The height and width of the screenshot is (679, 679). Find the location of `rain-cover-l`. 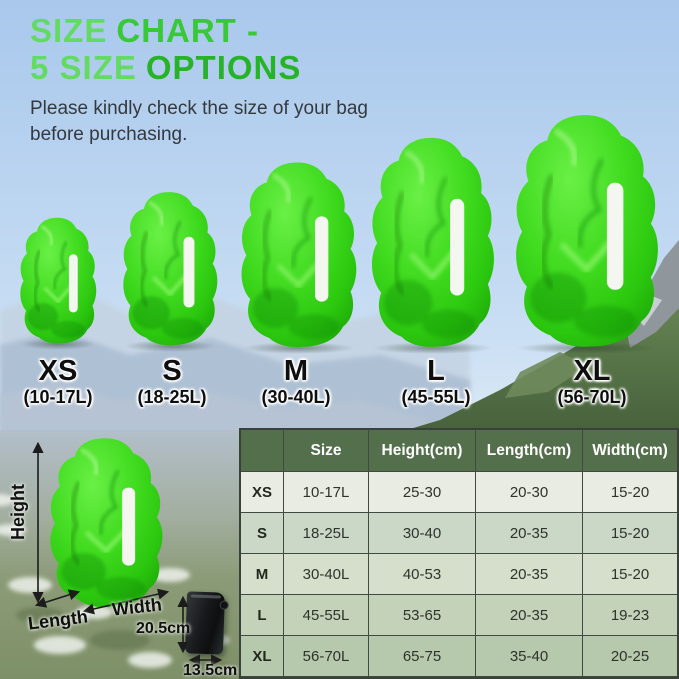

rain-cover-l is located at coordinates (432, 241).